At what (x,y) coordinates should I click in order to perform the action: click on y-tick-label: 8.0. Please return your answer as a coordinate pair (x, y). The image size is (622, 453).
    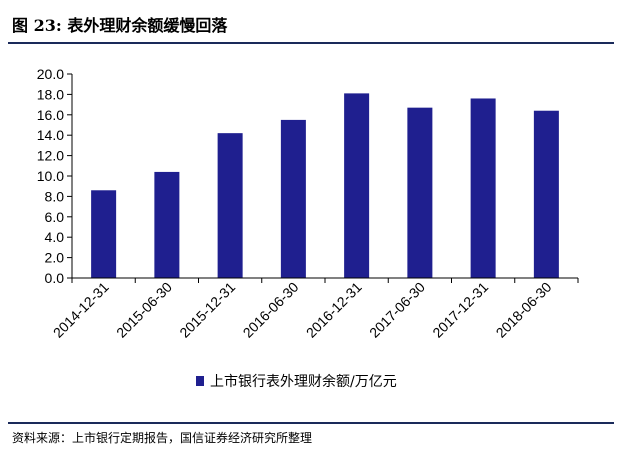
    Looking at the image, I should click on (55, 196).